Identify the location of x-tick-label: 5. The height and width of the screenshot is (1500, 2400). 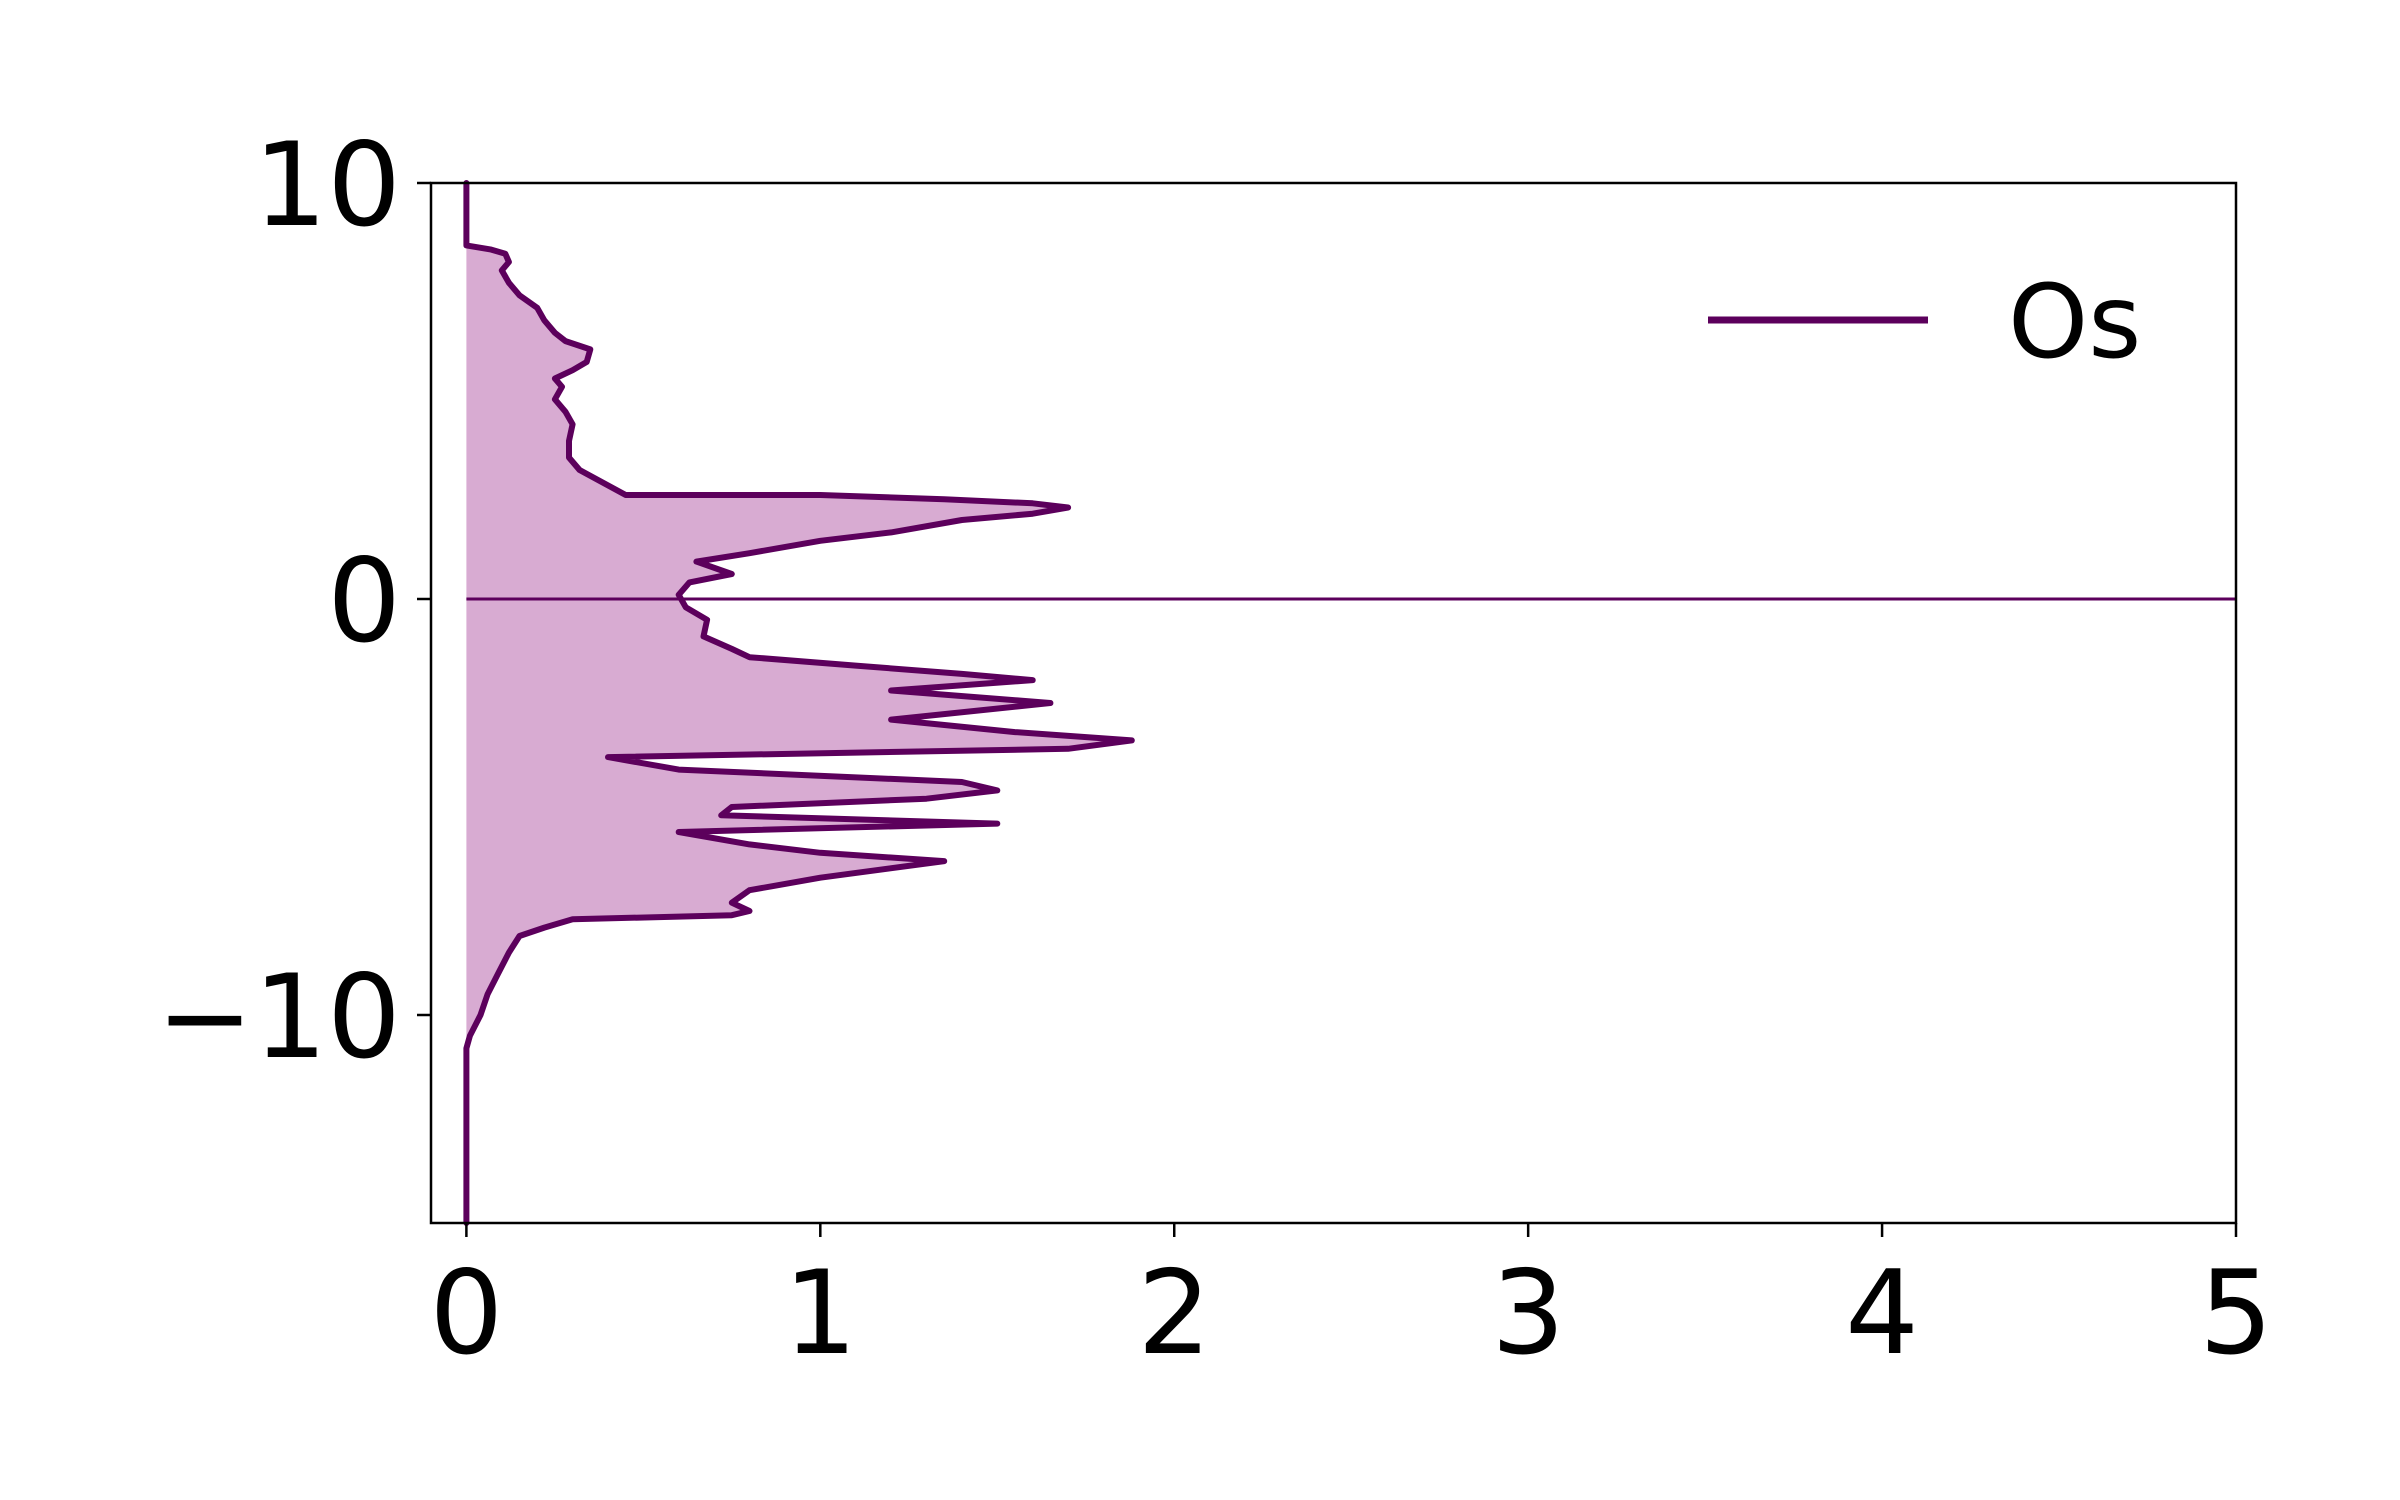
(2236, 1313).